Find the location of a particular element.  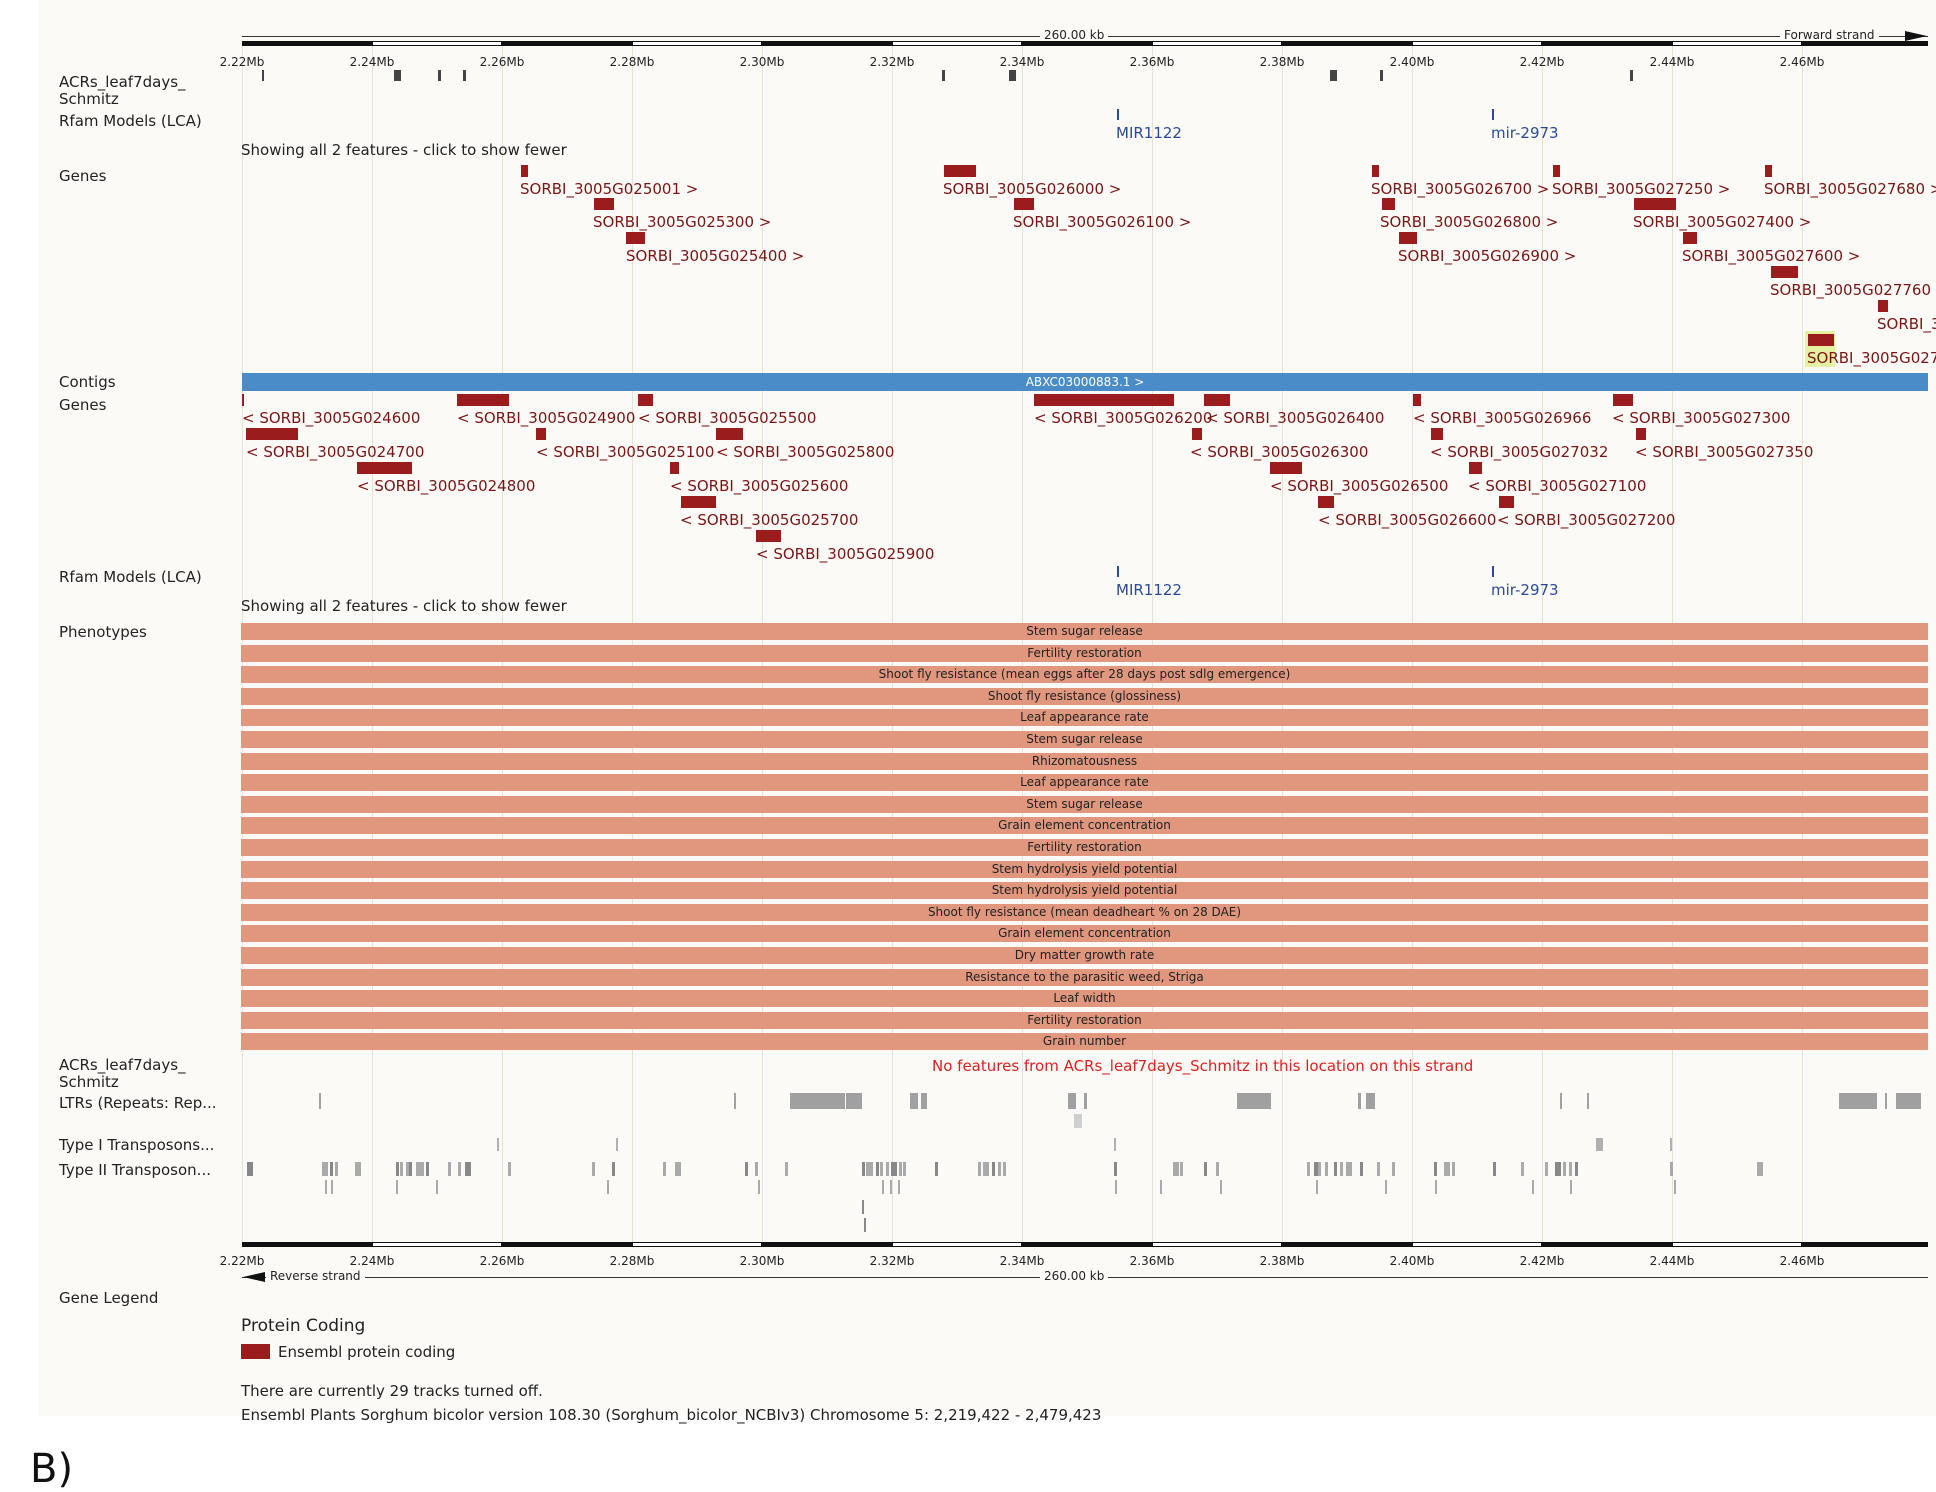

gene-label: < SORBI_3005G026200 is located at coordinates (1123, 418).